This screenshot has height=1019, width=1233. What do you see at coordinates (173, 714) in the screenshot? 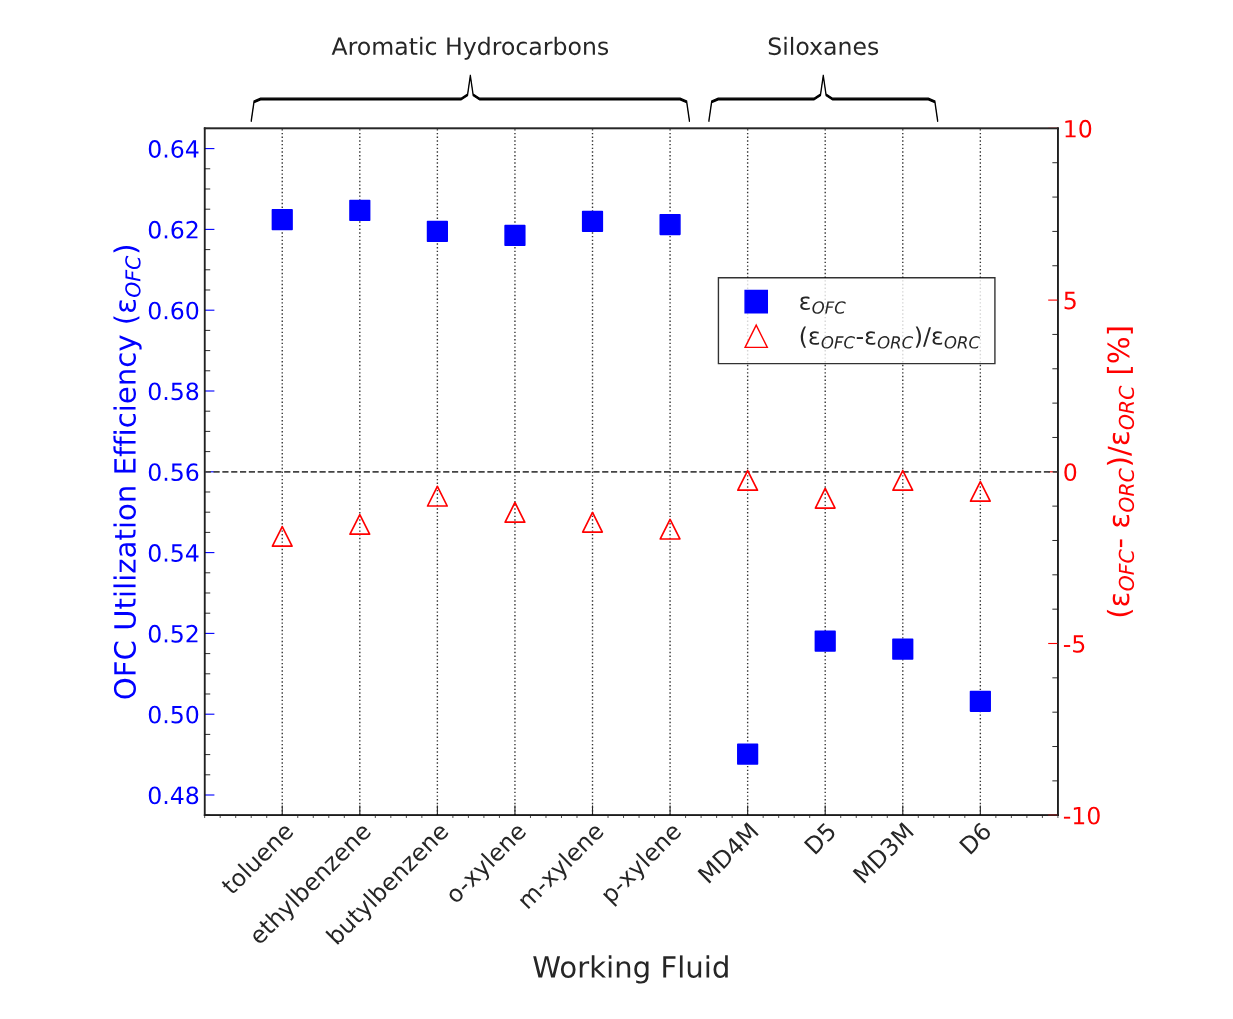
I see `y-tick-label: 0.50` at bounding box center [173, 714].